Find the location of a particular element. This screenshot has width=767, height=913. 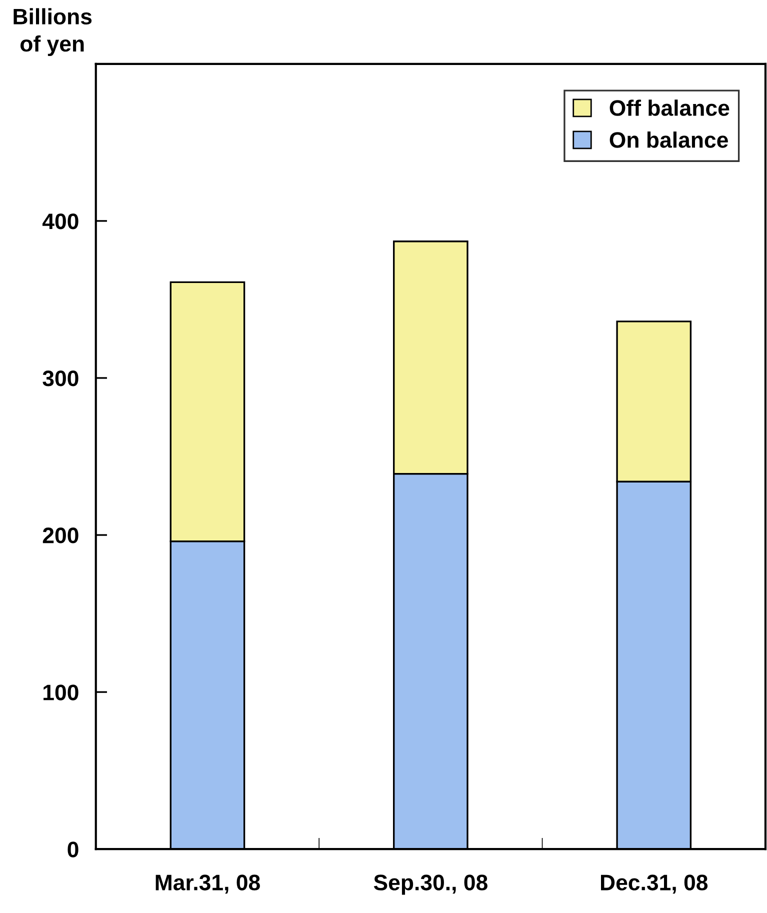

y-tick-label: 300 is located at coordinates (60, 378).